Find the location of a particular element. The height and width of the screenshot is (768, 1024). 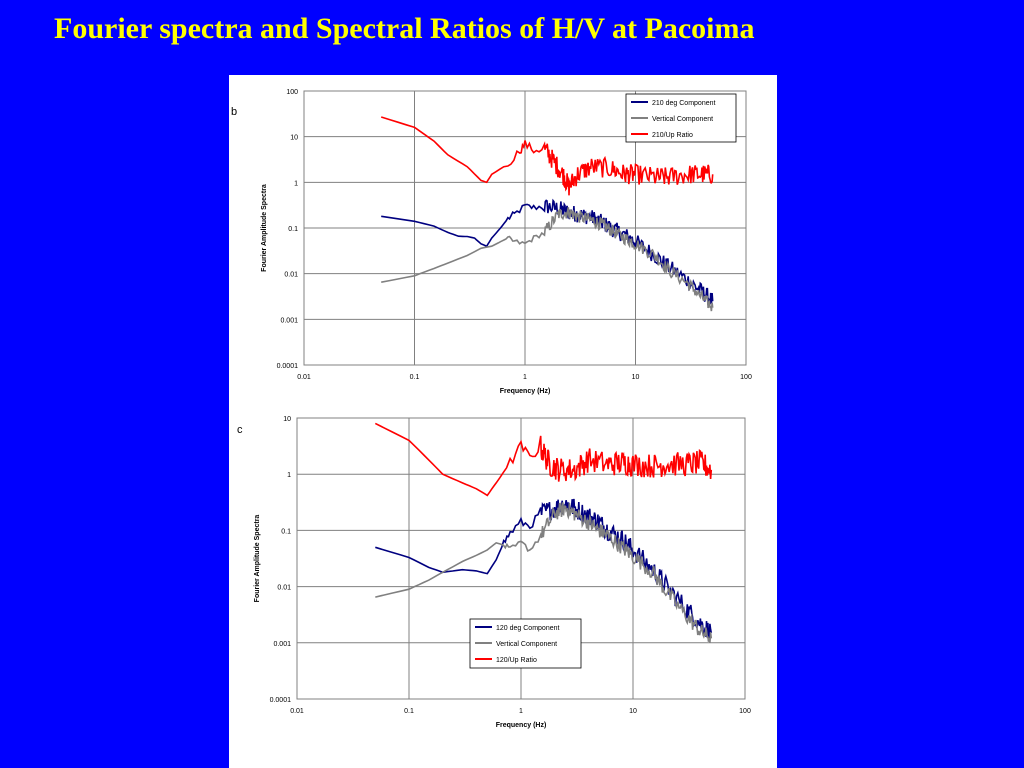

legend-label: 120/Up Ratio is located at coordinates (516, 660).